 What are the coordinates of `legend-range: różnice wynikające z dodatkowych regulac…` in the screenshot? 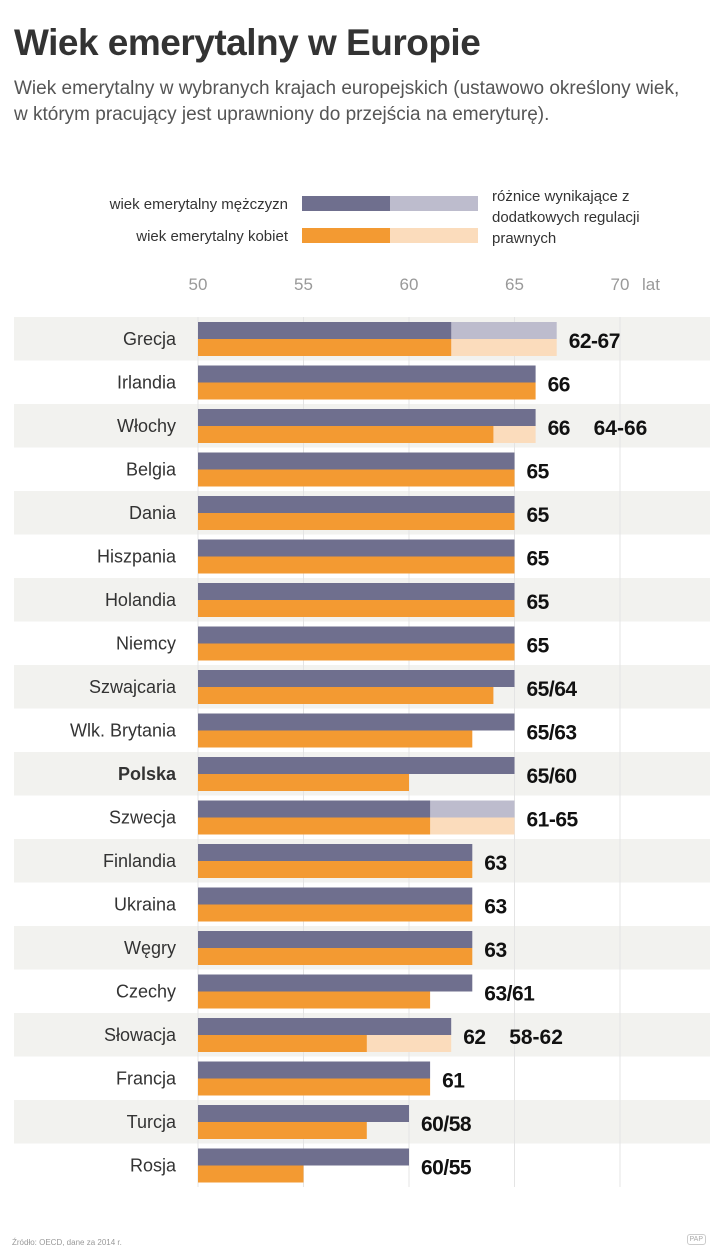 It's located at (566, 217).